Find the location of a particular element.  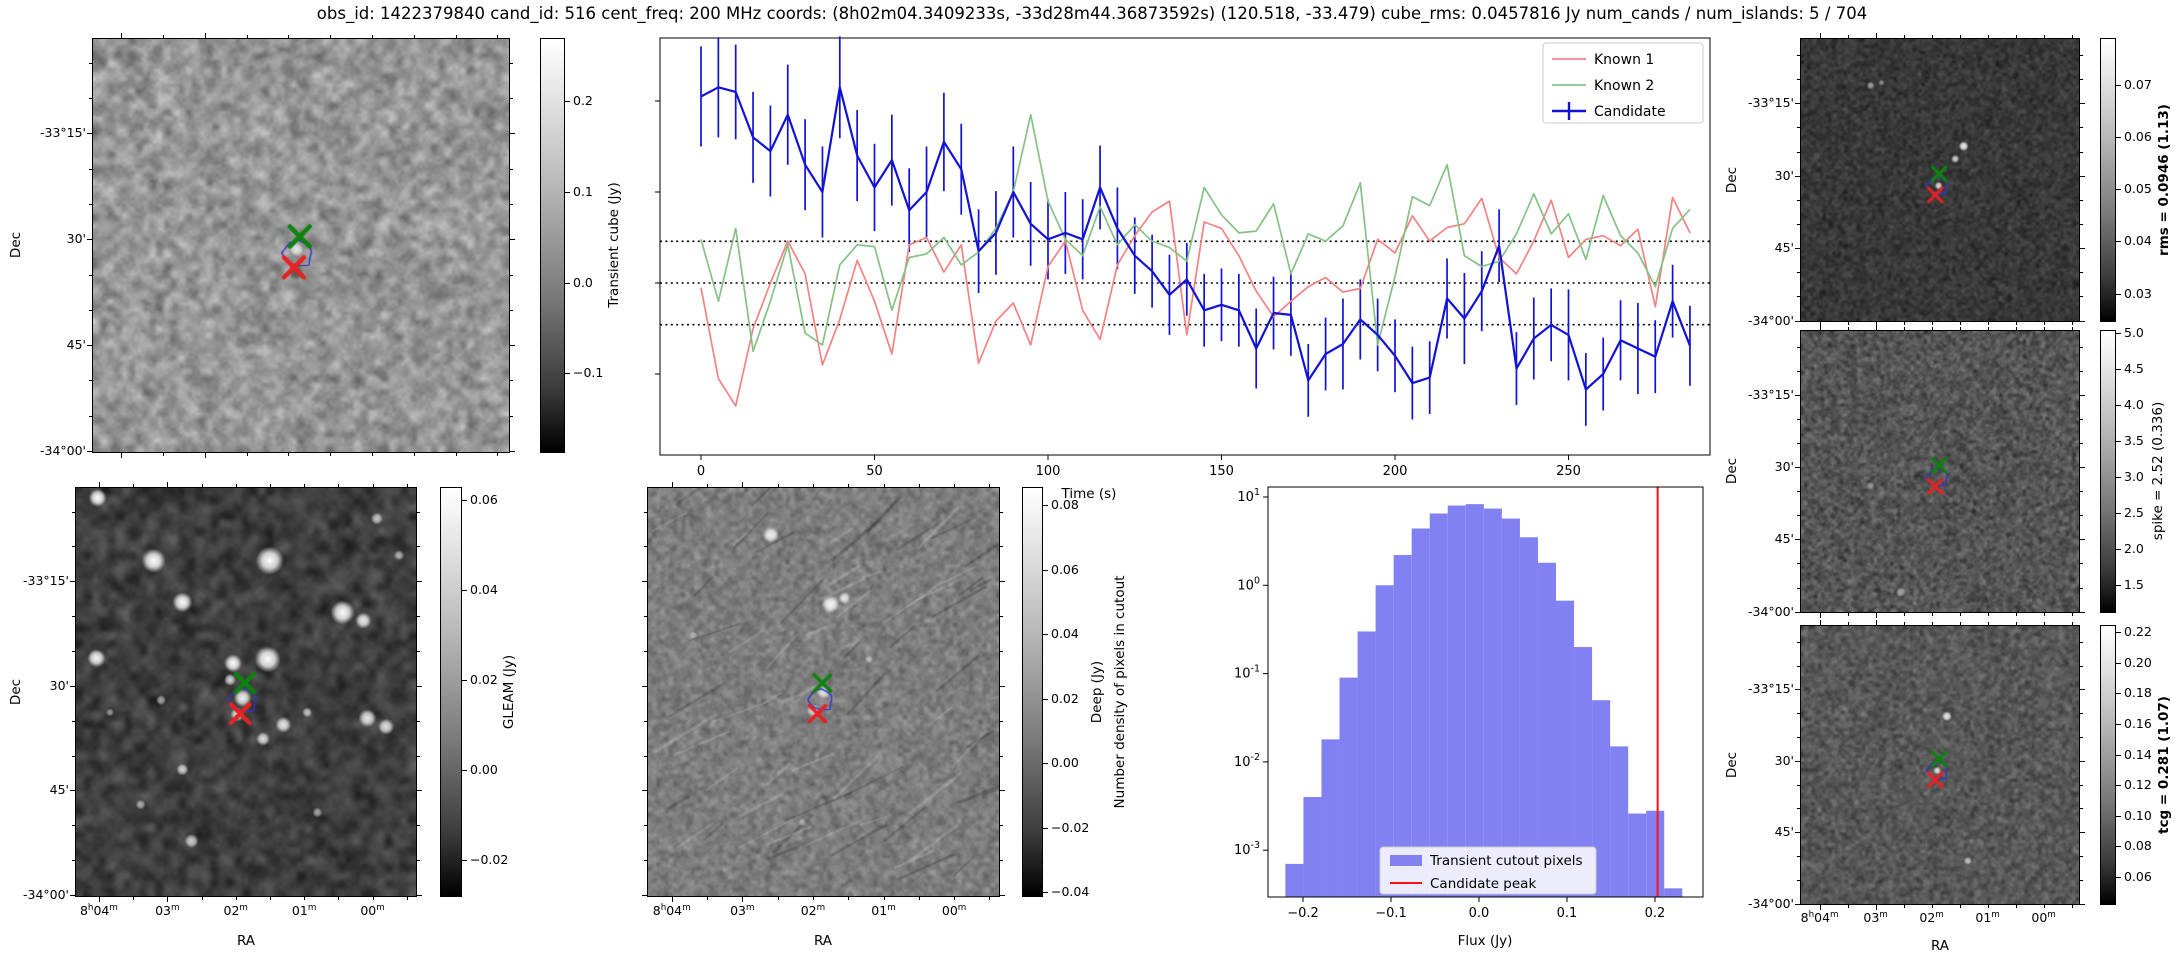

svg-text: 150 is located at coordinates (1221, 471).